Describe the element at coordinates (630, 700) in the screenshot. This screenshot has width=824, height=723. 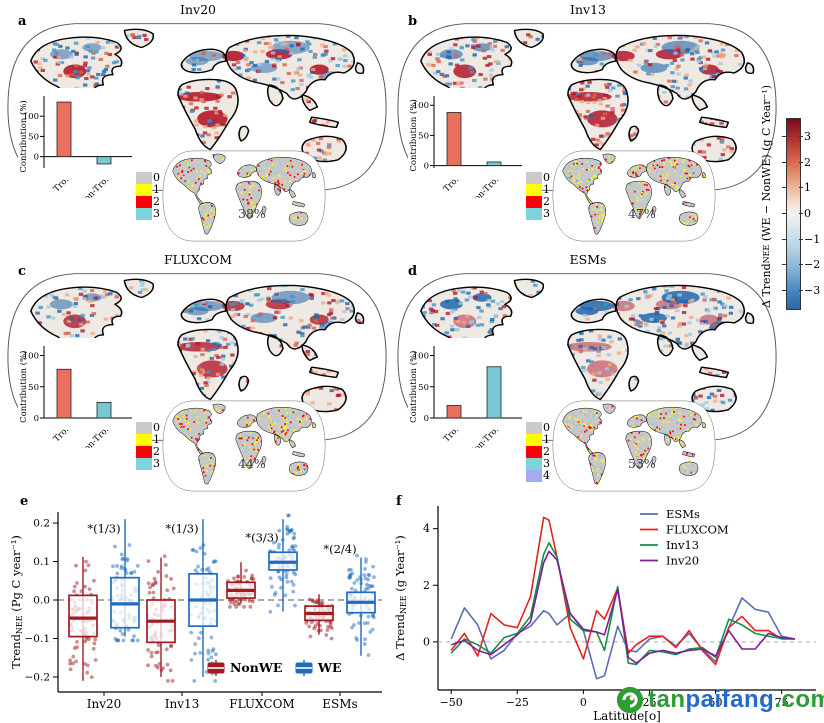
I see `watermark-logo-icon` at that location.